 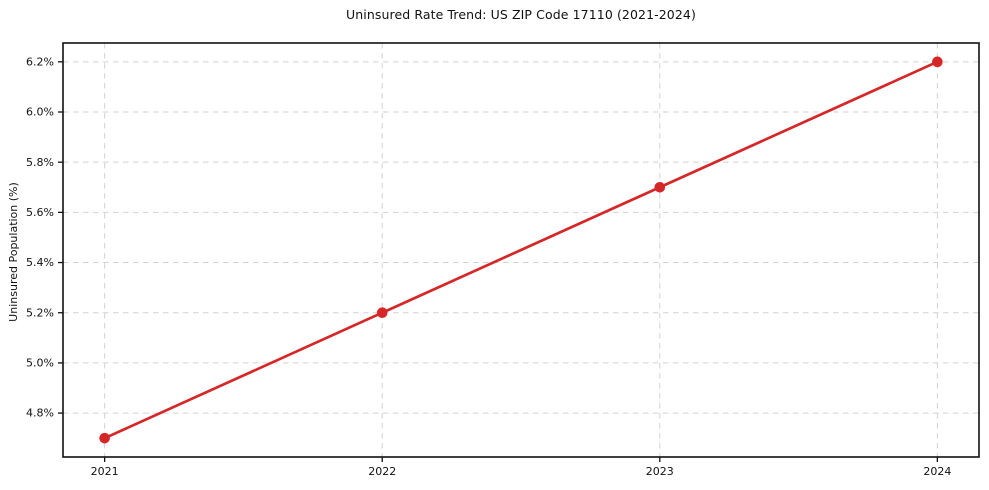 I want to click on y-tick-label: 6.0%, so click(x=40, y=112).